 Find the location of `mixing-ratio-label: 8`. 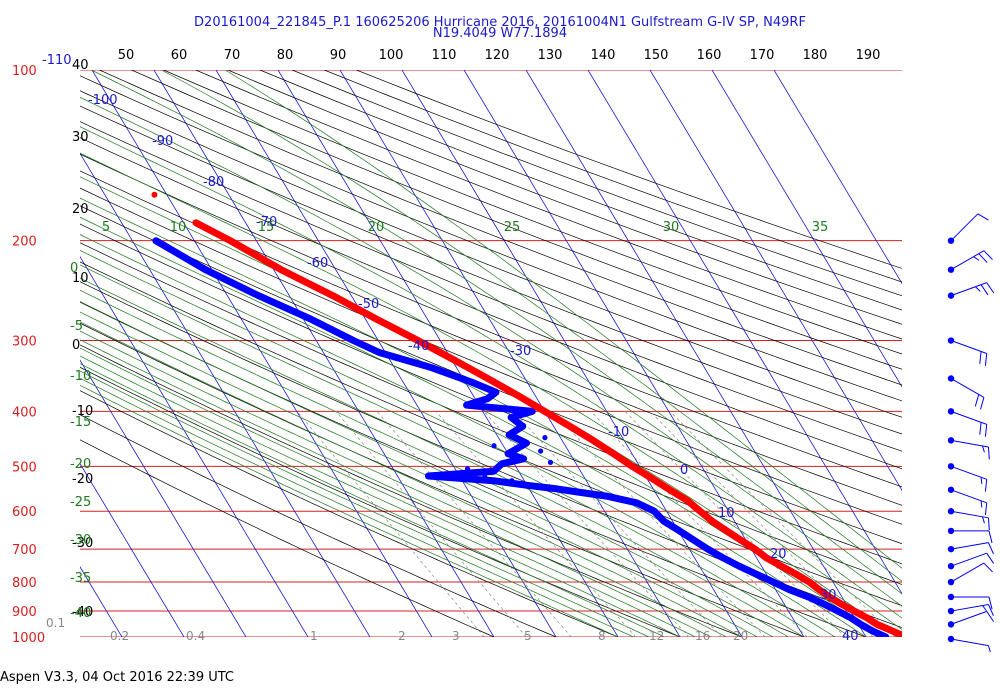

mixing-ratio-label: 8 is located at coordinates (602, 636).